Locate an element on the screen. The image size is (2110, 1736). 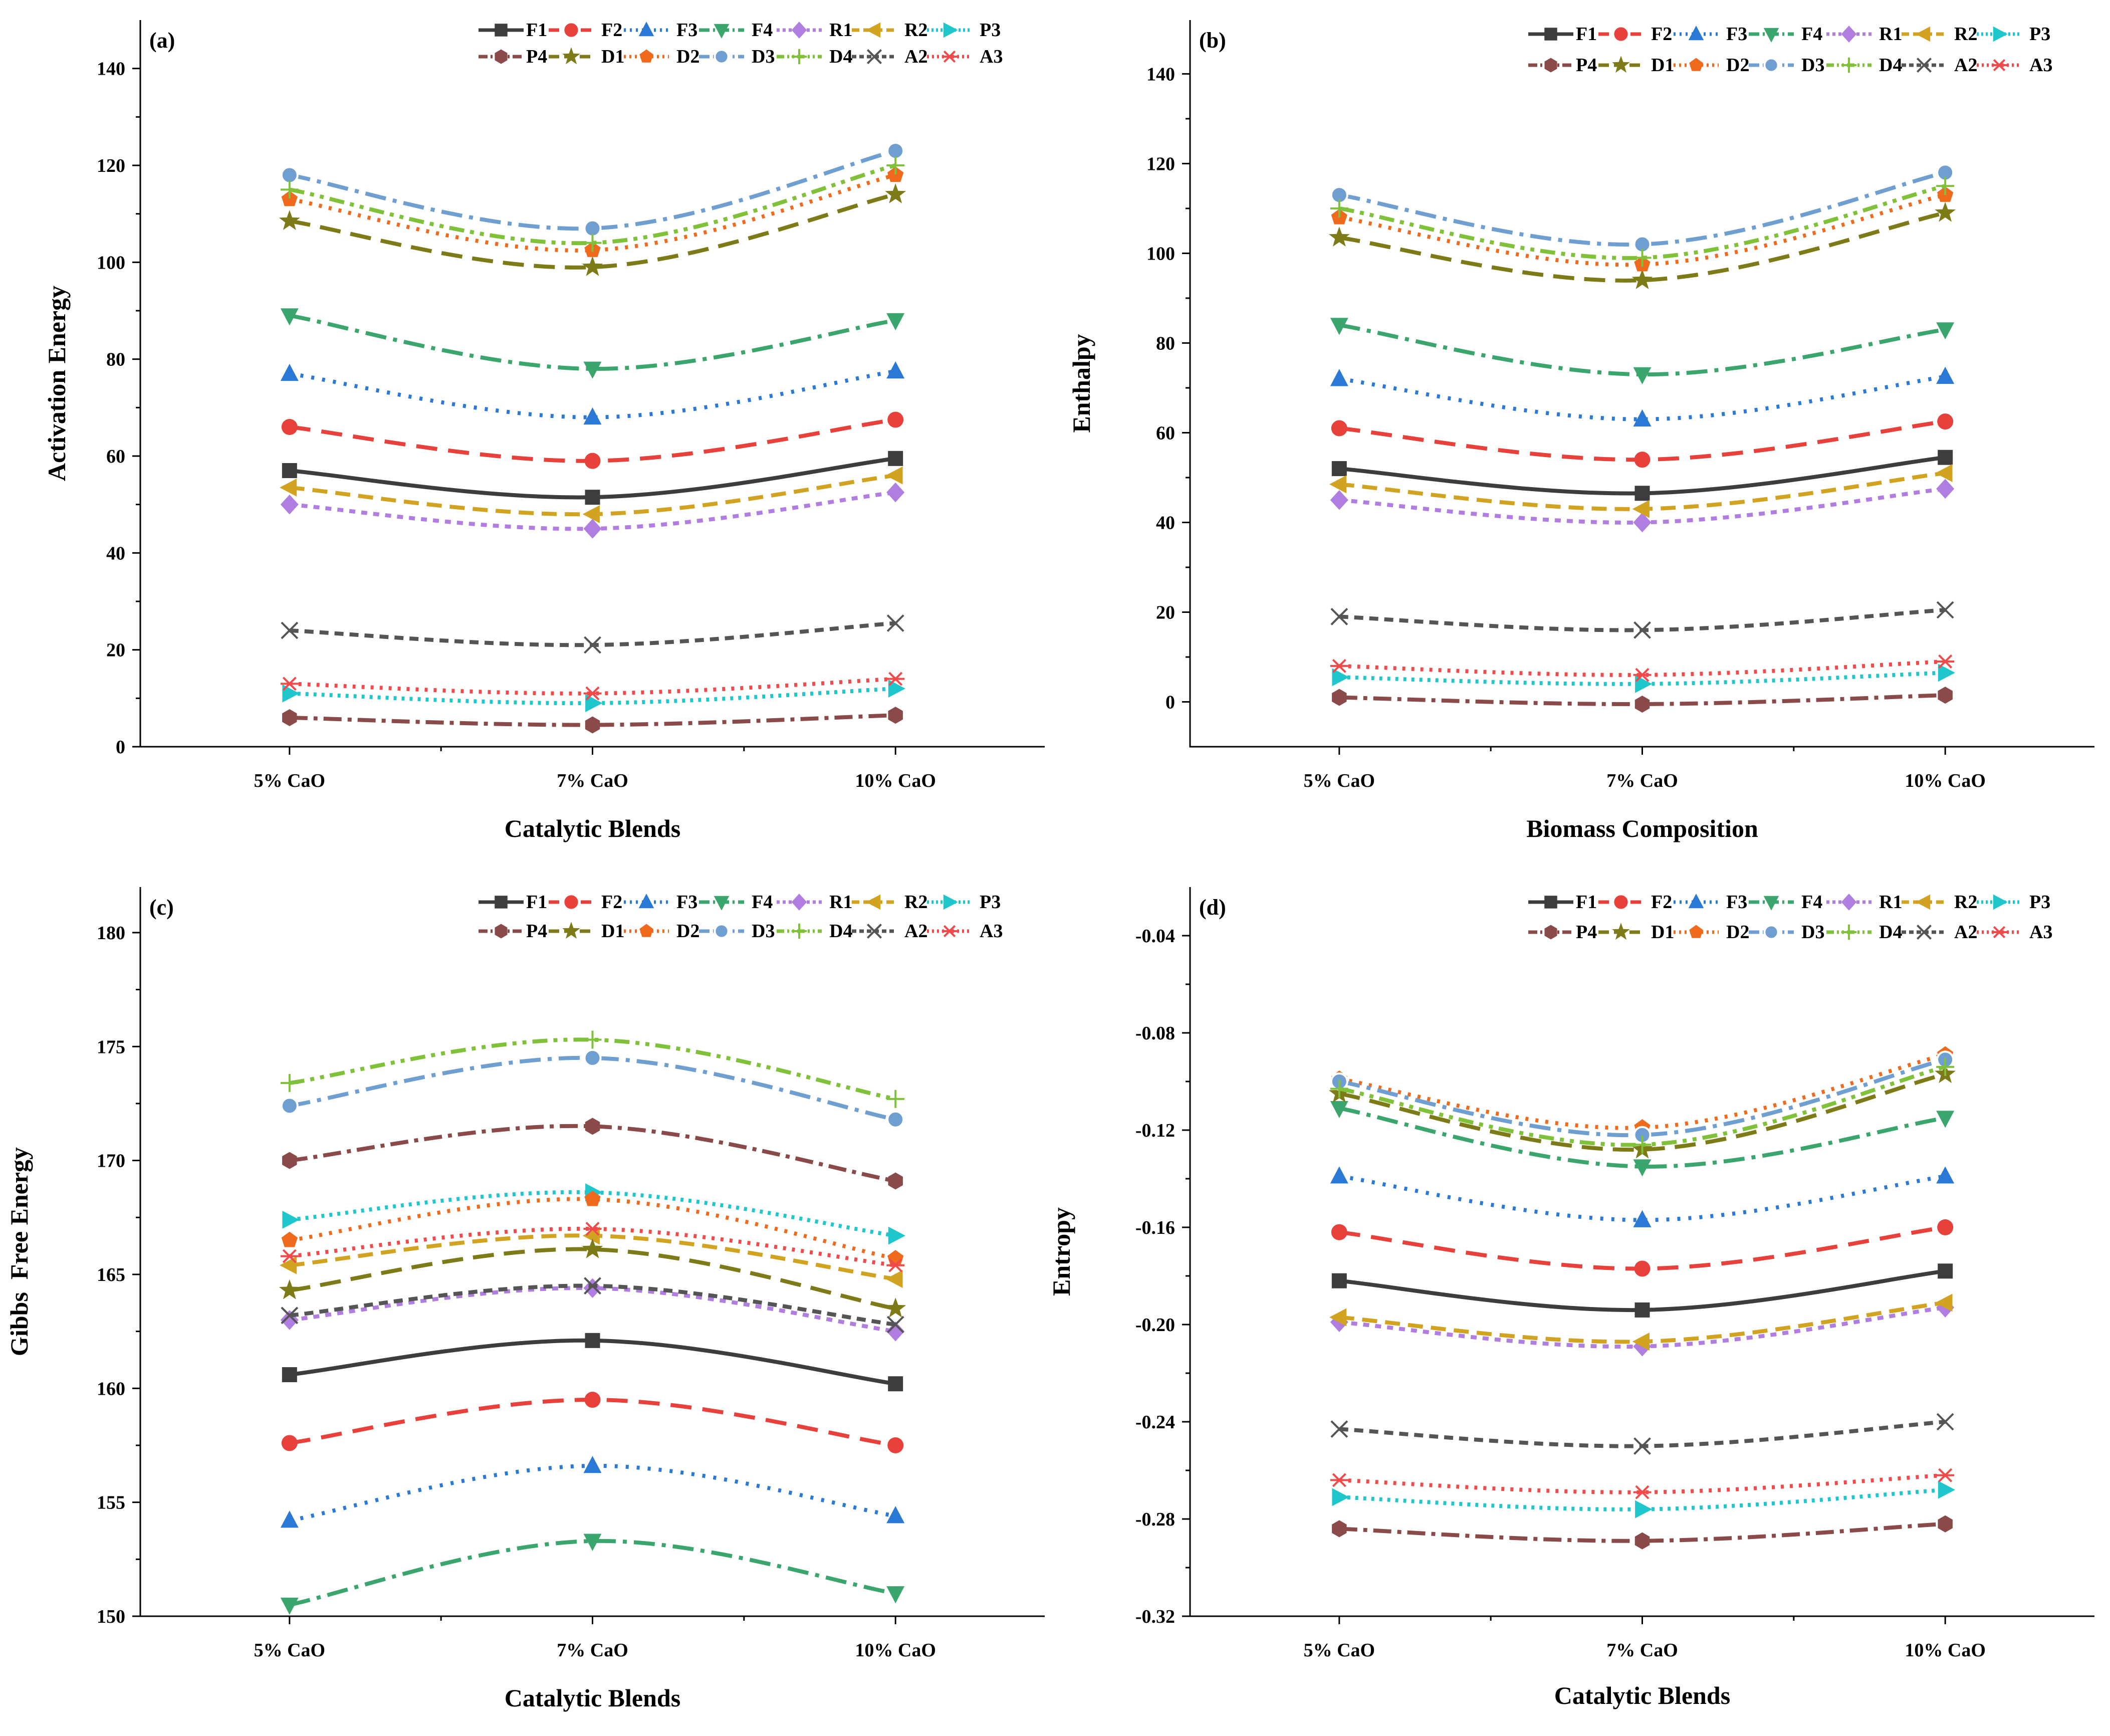
legend-marker-P4 is located at coordinates (502, 931).